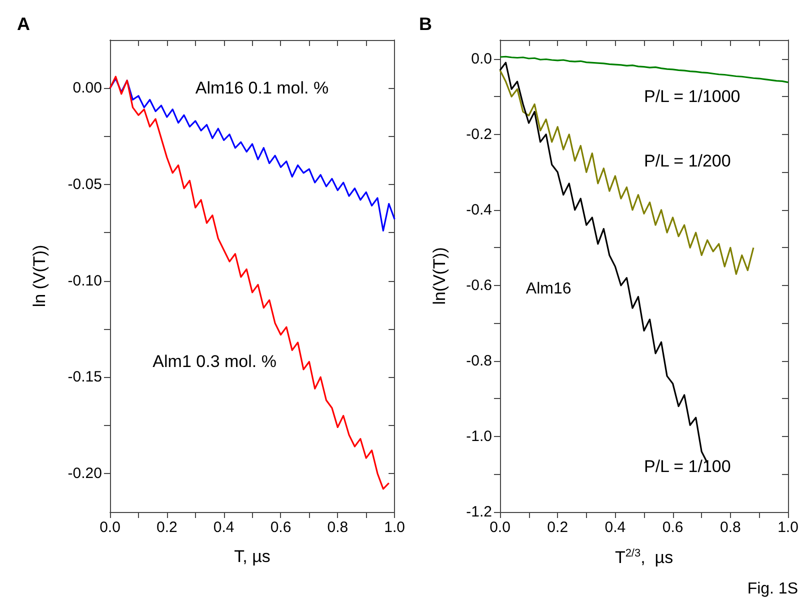 The height and width of the screenshot is (603, 804). I want to click on series-label: P/L = 1/1000, so click(692, 96).